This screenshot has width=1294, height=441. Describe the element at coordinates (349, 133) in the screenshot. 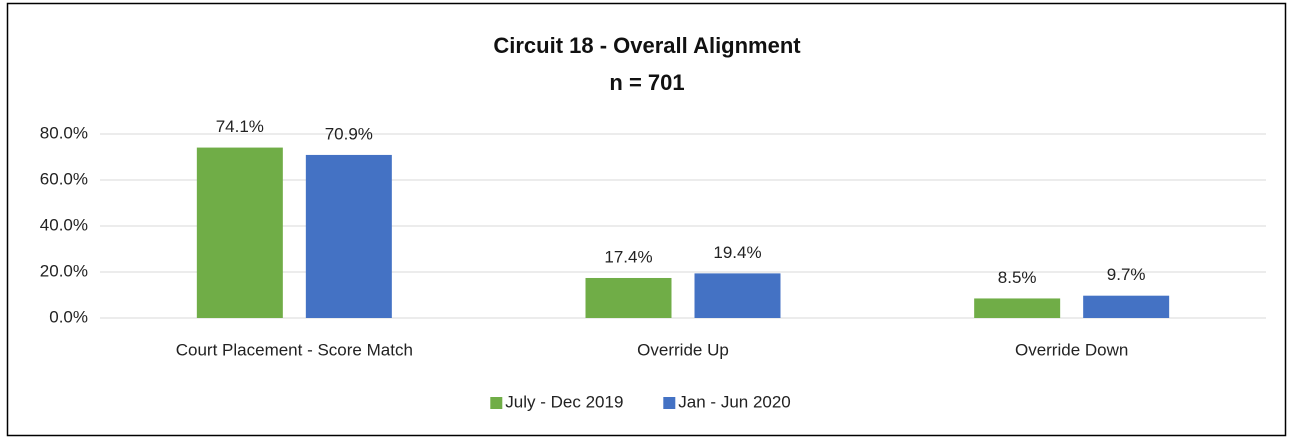

I see `value-label: 70.9%` at that location.